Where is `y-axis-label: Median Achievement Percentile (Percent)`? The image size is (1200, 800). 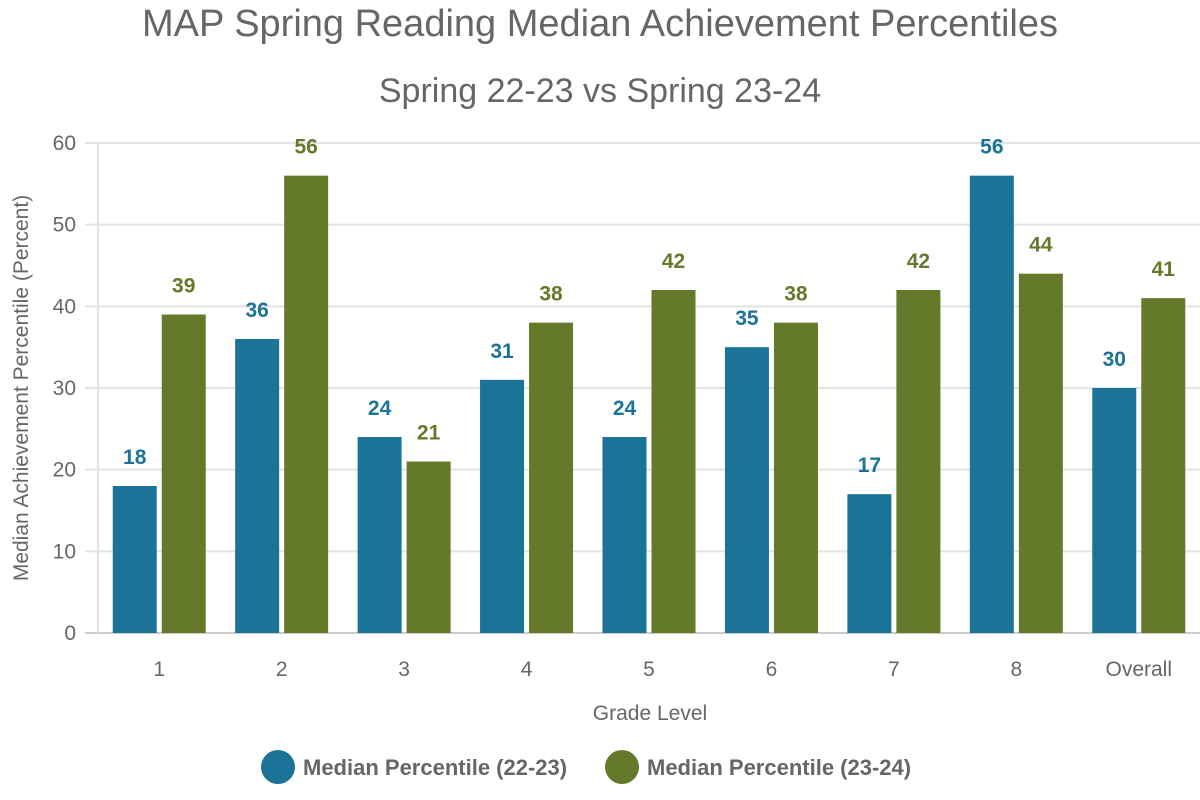 y-axis-label: Median Achievement Percentile (Percent) is located at coordinates (21, 388).